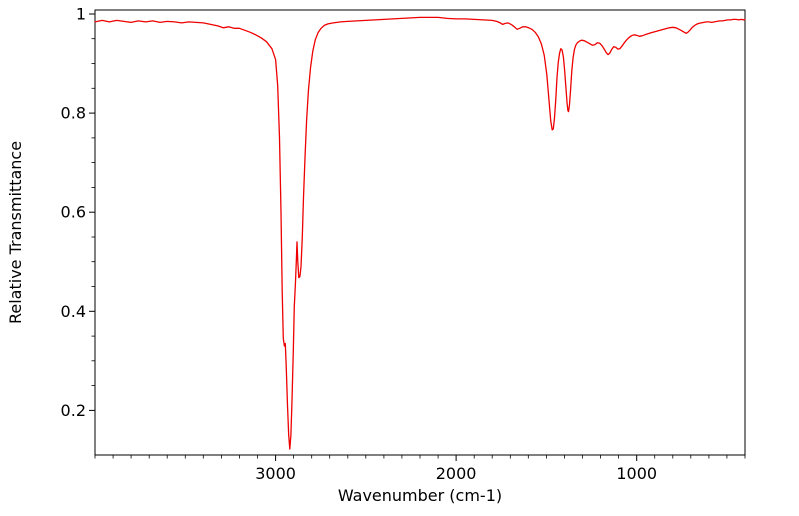 This screenshot has width=799, height=516. I want to click on y-tick-label: 0.4, so click(73, 311).